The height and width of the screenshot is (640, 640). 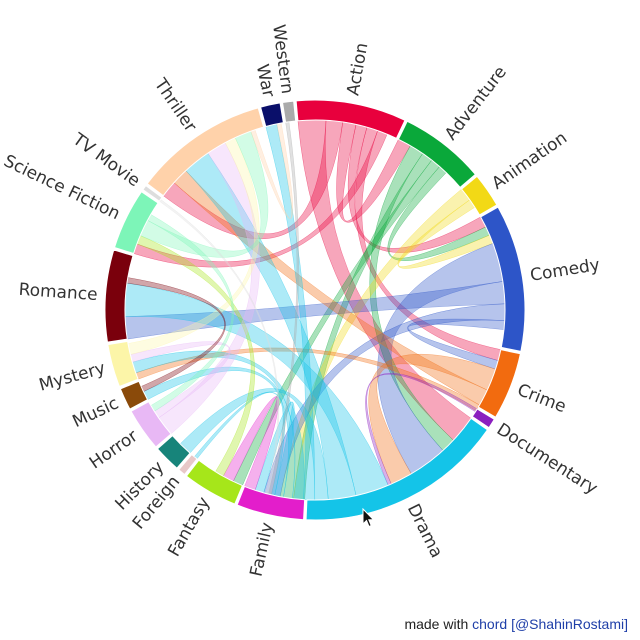 What do you see at coordinates (106, 160) in the screenshot?
I see `group-label: TV Movie` at bounding box center [106, 160].